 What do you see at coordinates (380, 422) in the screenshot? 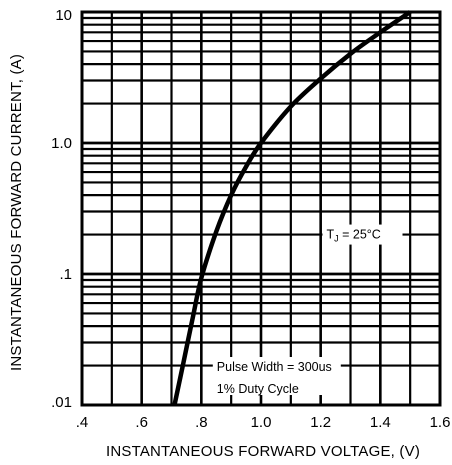
I see `x-tick-label: 1.4` at bounding box center [380, 422].